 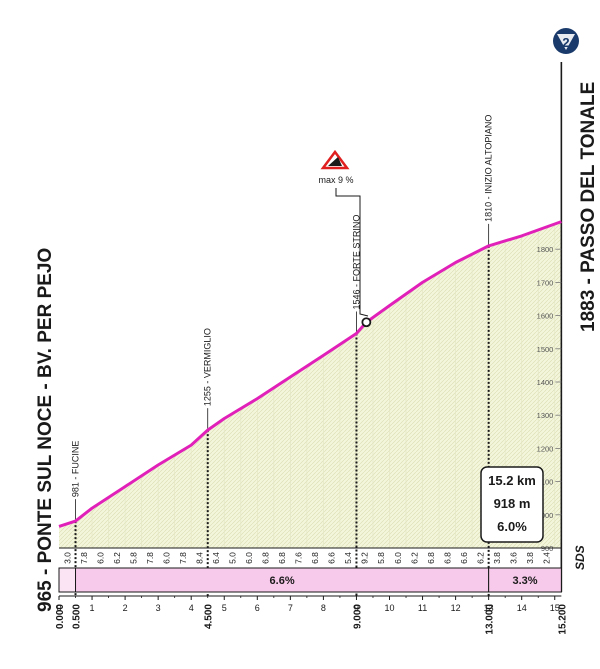 What do you see at coordinates (489, 608) in the screenshot?
I see `x-tick-label: 13` at bounding box center [489, 608].